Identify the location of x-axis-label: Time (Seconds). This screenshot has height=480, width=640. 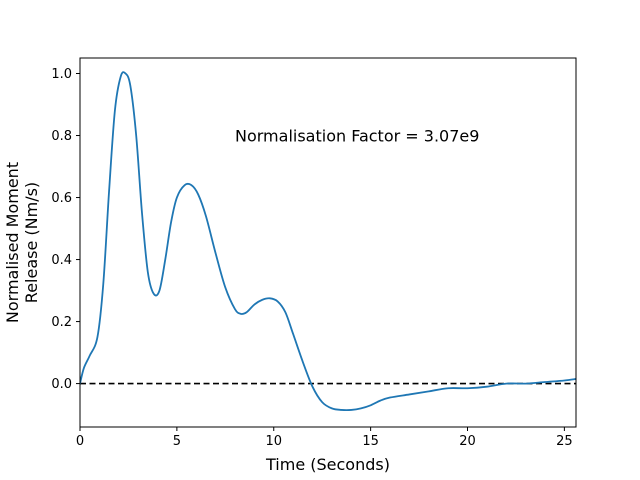
(327, 464).